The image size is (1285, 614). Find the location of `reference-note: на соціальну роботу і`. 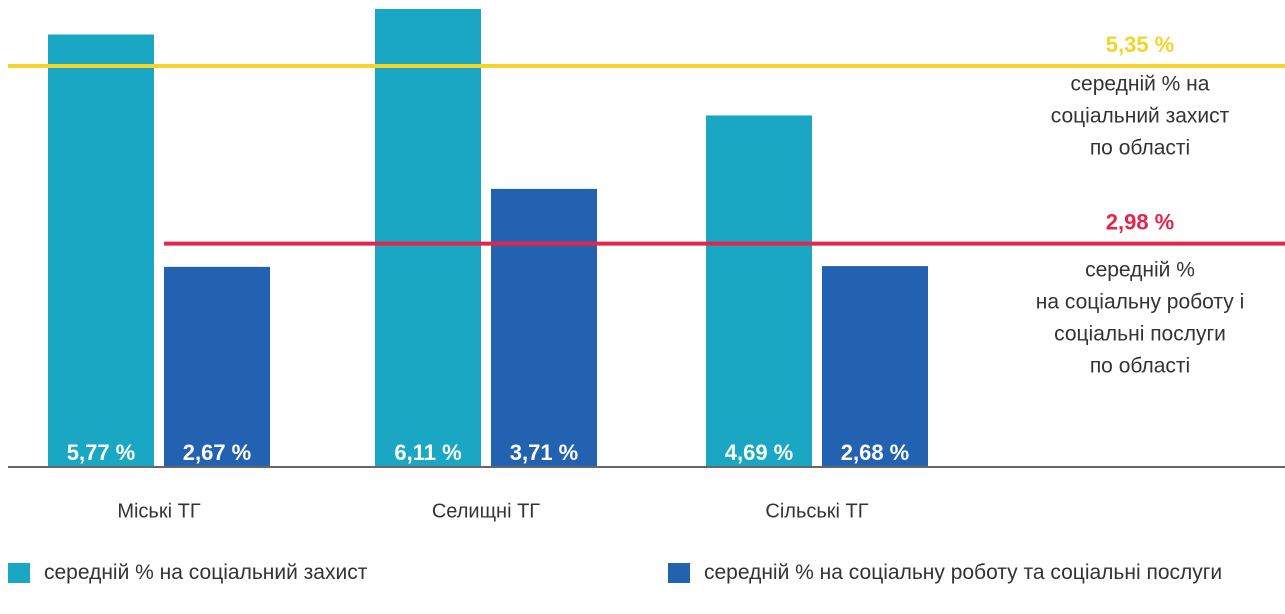

reference-note: на соціальну роботу і is located at coordinates (1140, 302).